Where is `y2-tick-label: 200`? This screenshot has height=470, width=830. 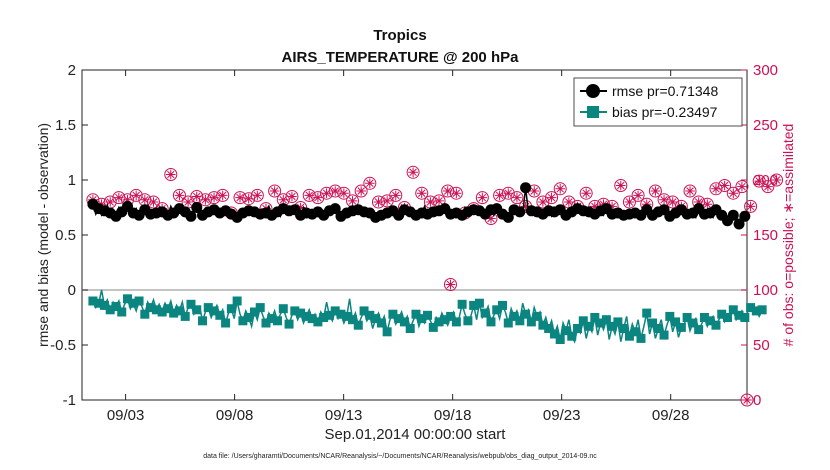 y2-tick-label: 200 is located at coordinates (765, 180).